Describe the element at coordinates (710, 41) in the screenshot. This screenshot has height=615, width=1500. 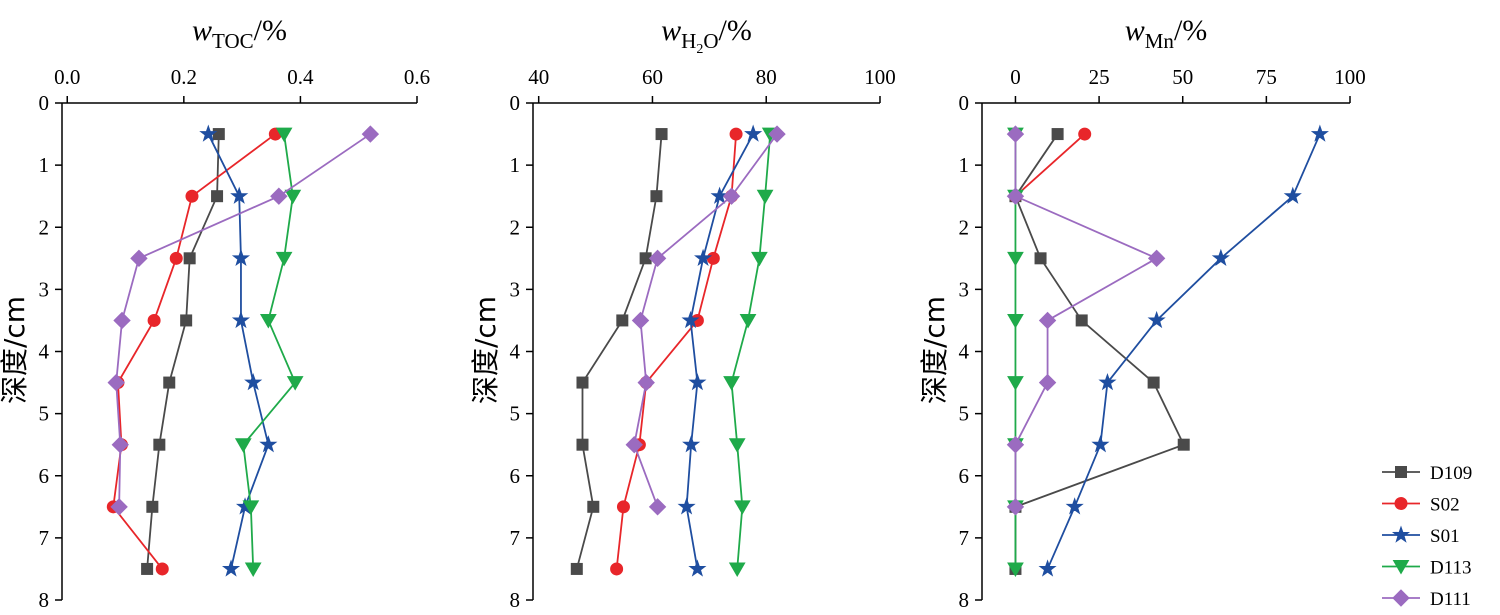
I see `title-subscript: O` at that location.